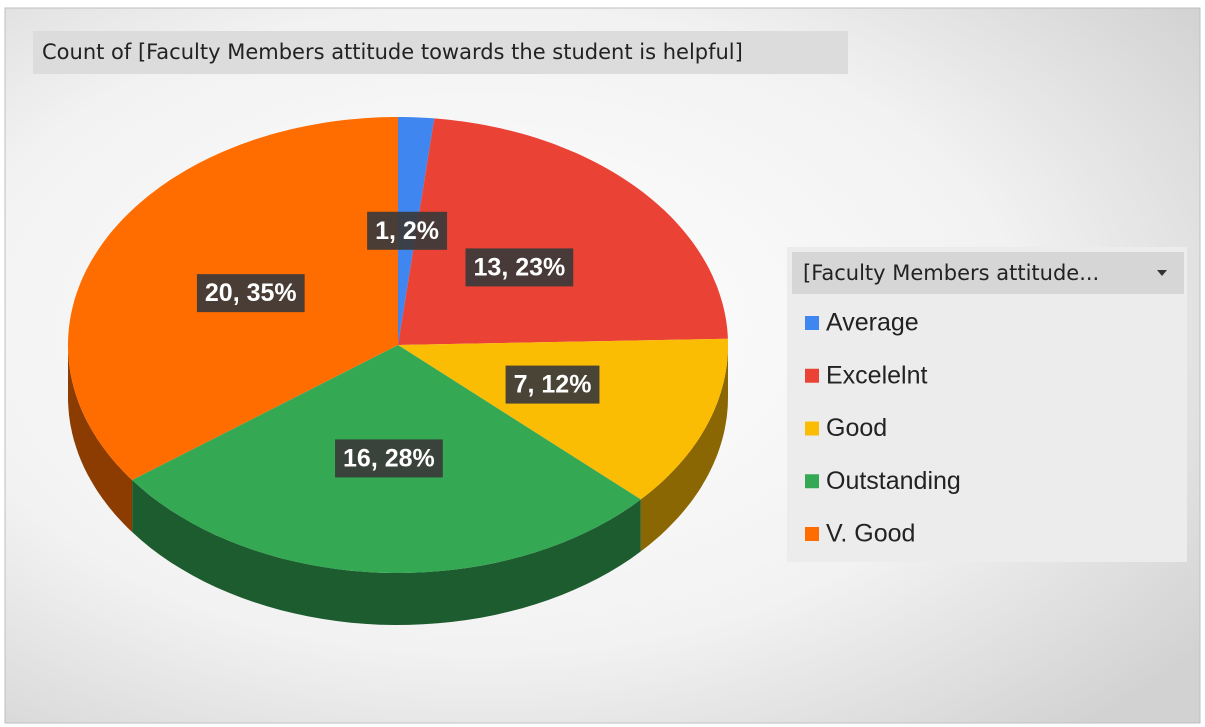 Image resolution: width=1205 pixels, height=727 pixels. I want to click on data-label: 20, 35%, so click(251, 293).